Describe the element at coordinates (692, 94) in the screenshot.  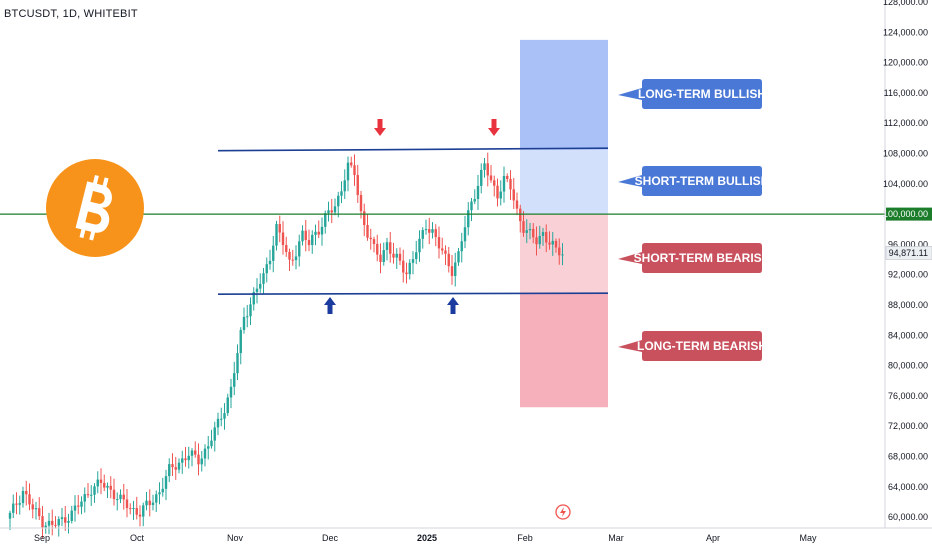
I see `callout-long-bull: LONG-TERM BULLISH` at that location.